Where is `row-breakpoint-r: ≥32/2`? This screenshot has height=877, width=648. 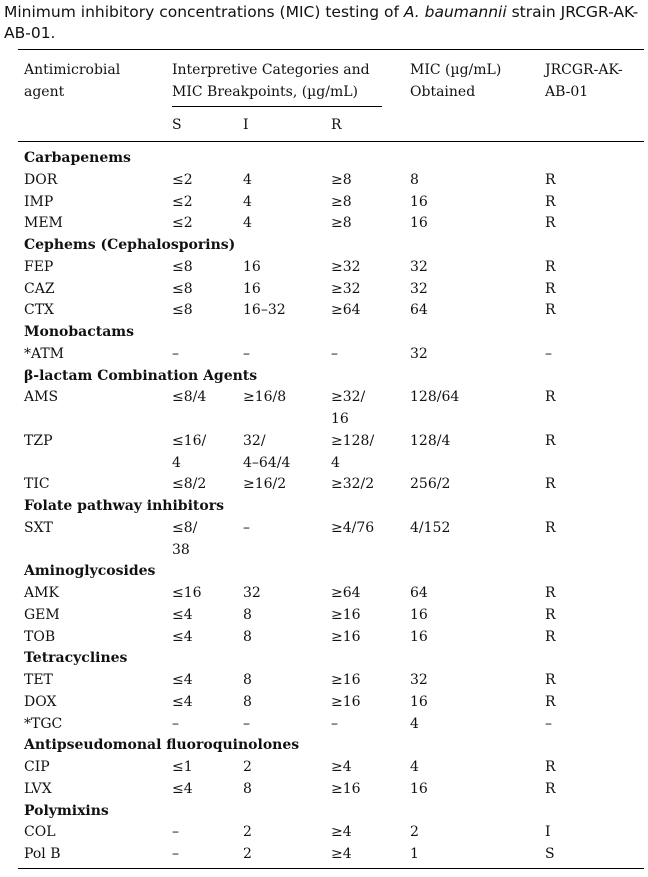 row-breakpoint-r: ≥32/2 is located at coordinates (353, 484).